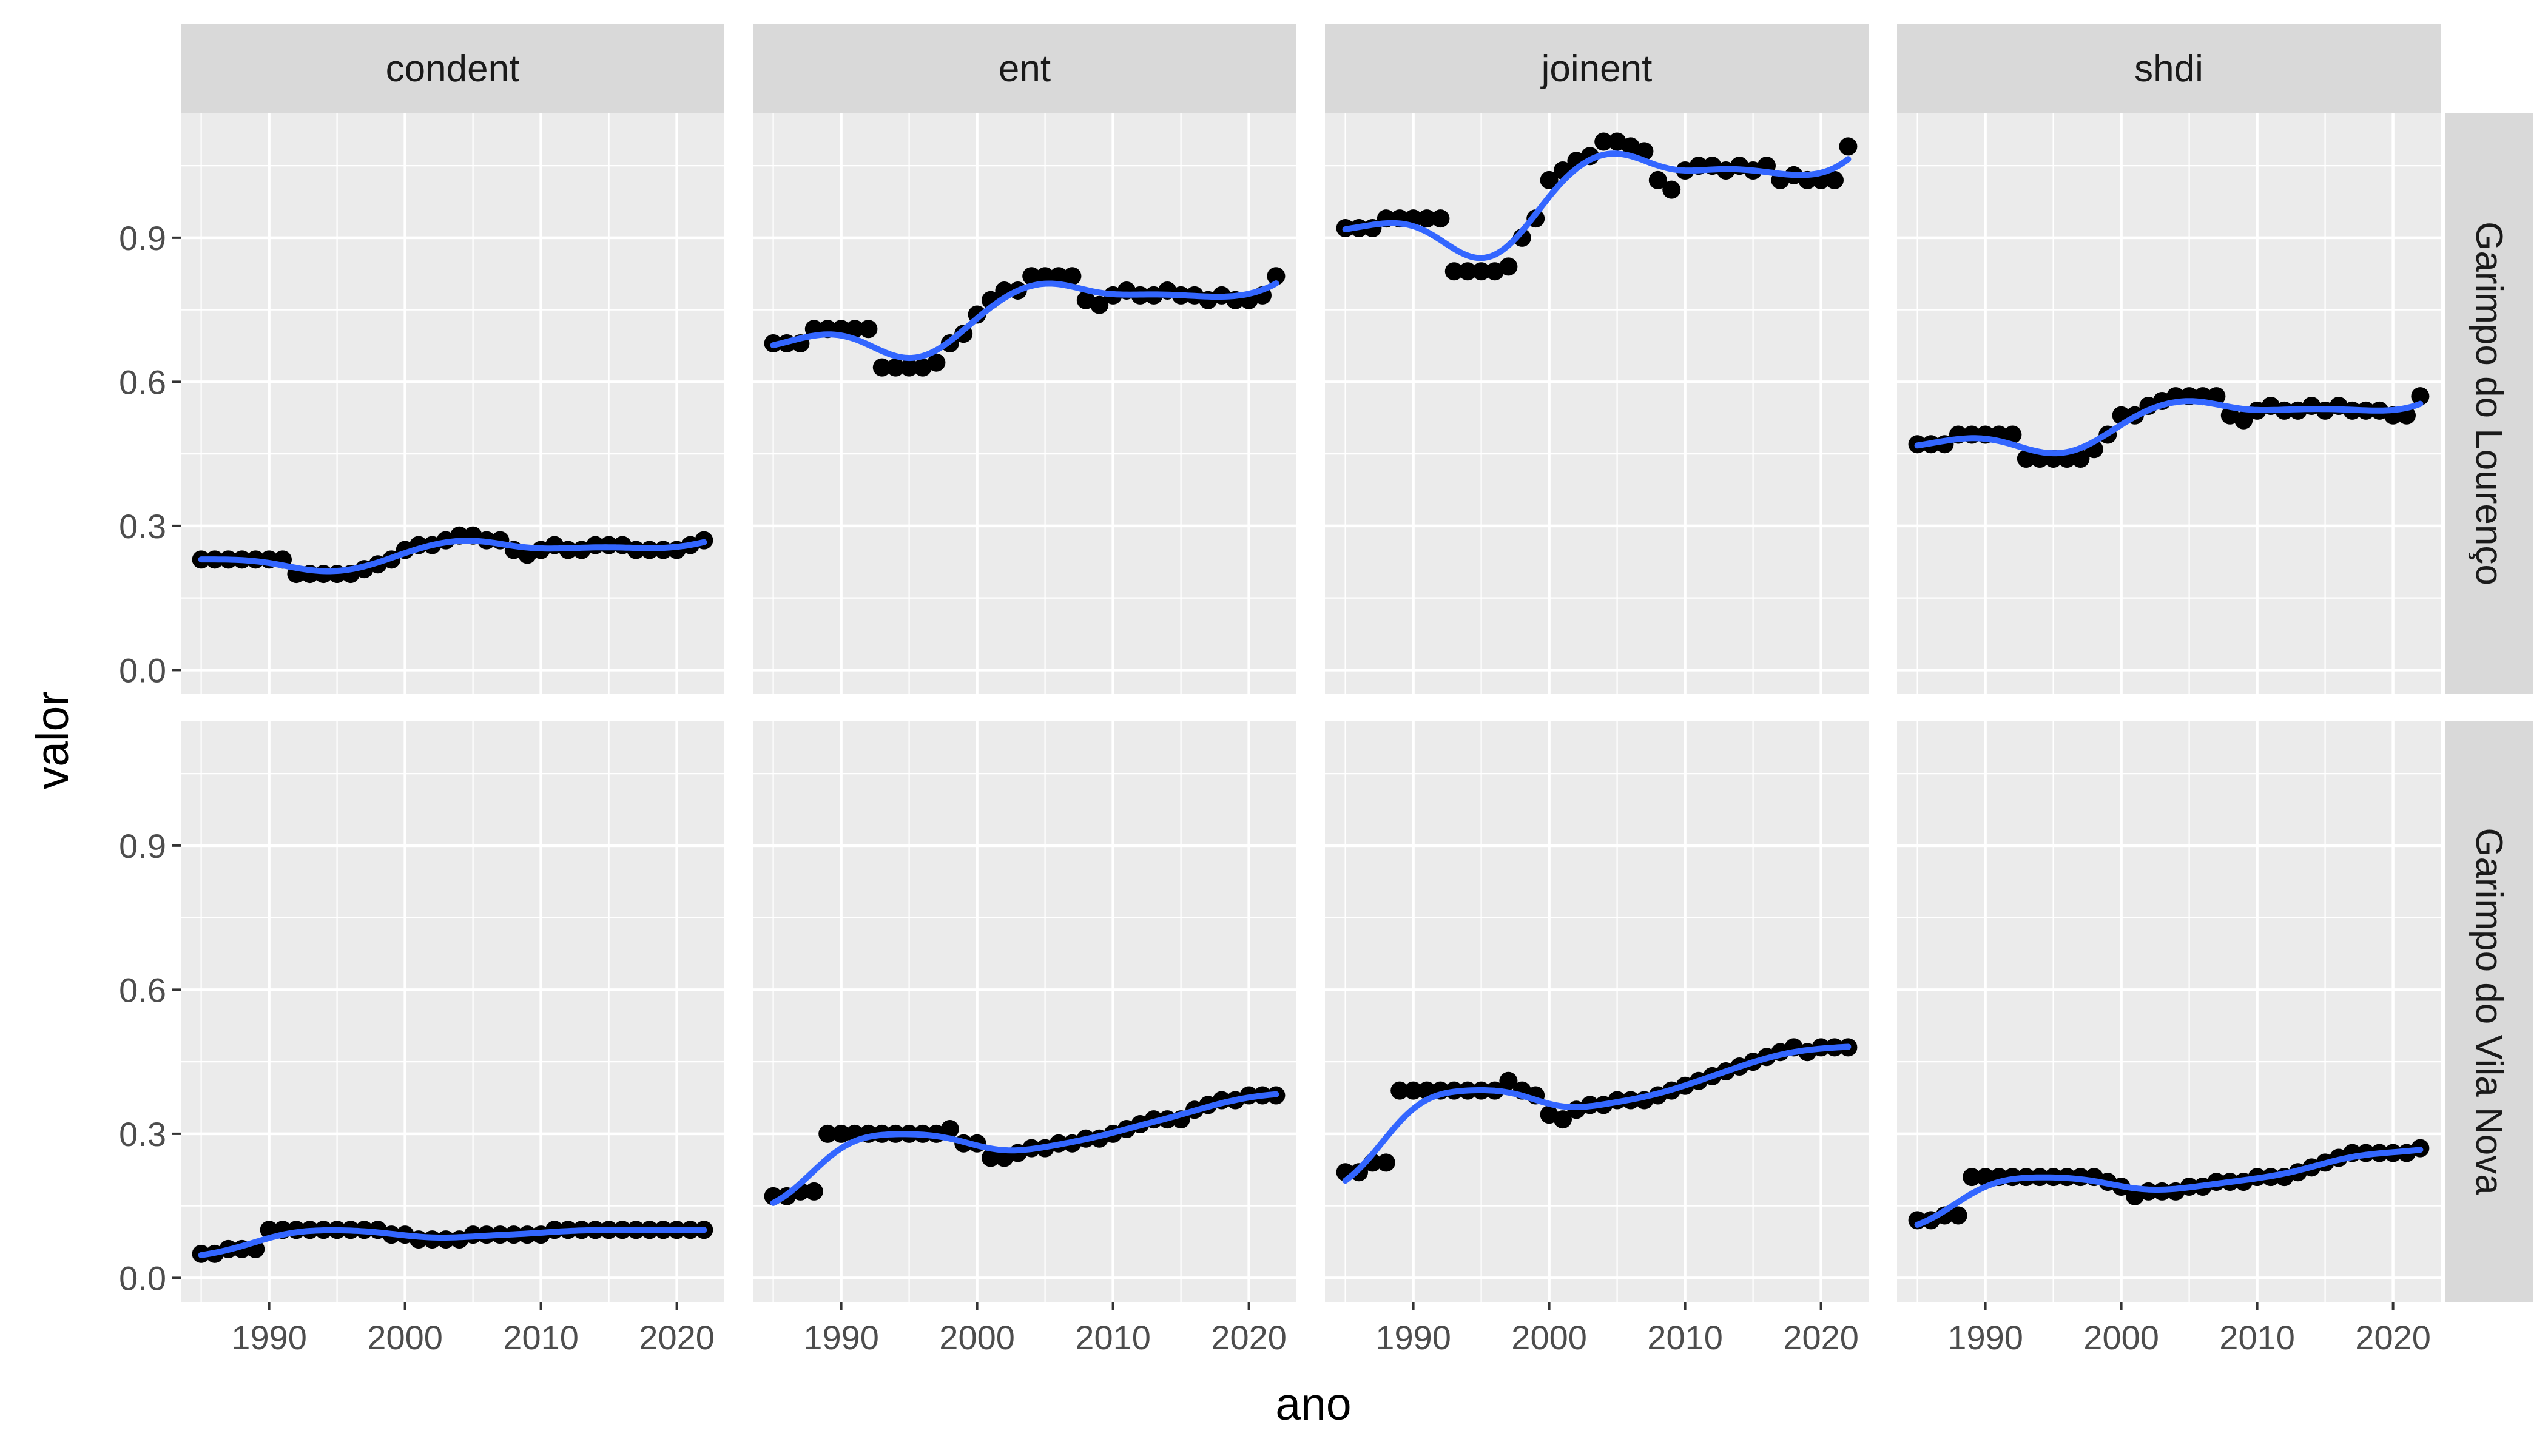  I want to click on strip-ent, so click(1024, 68).